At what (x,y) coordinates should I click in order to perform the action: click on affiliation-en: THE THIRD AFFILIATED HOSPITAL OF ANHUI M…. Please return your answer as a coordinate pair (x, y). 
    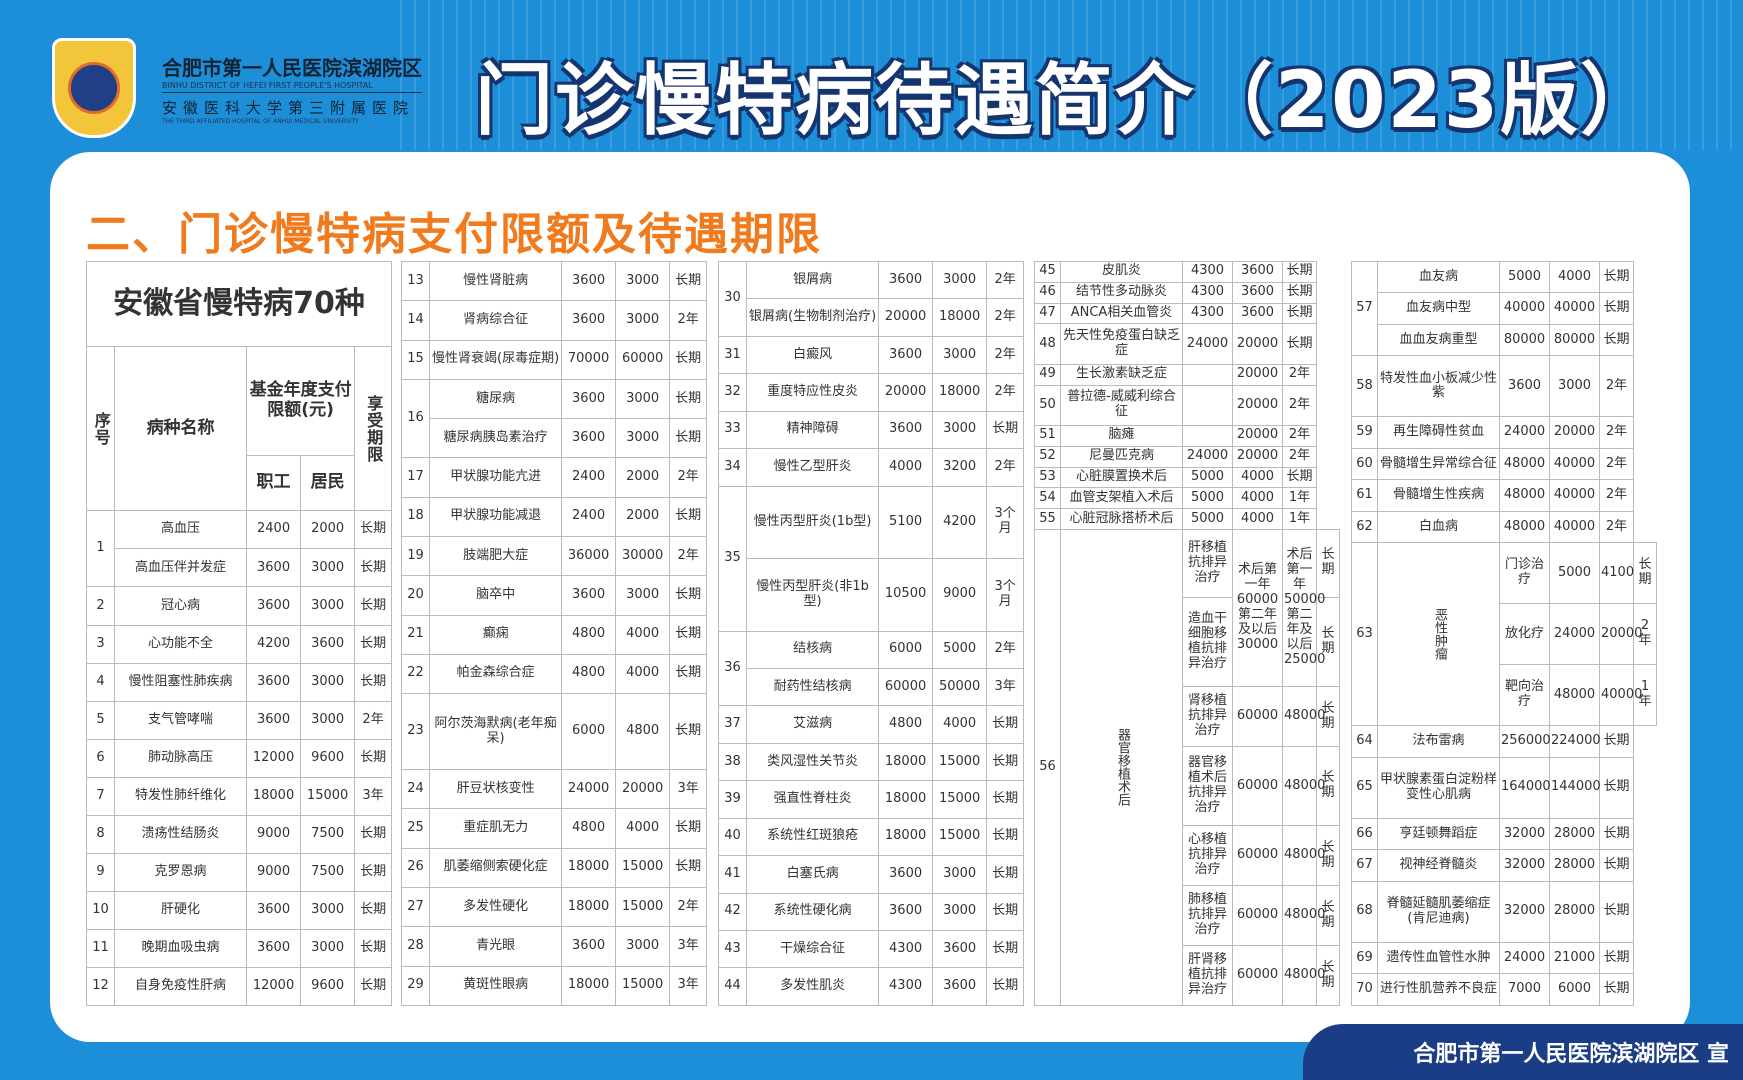
    Looking at the image, I should click on (260, 121).